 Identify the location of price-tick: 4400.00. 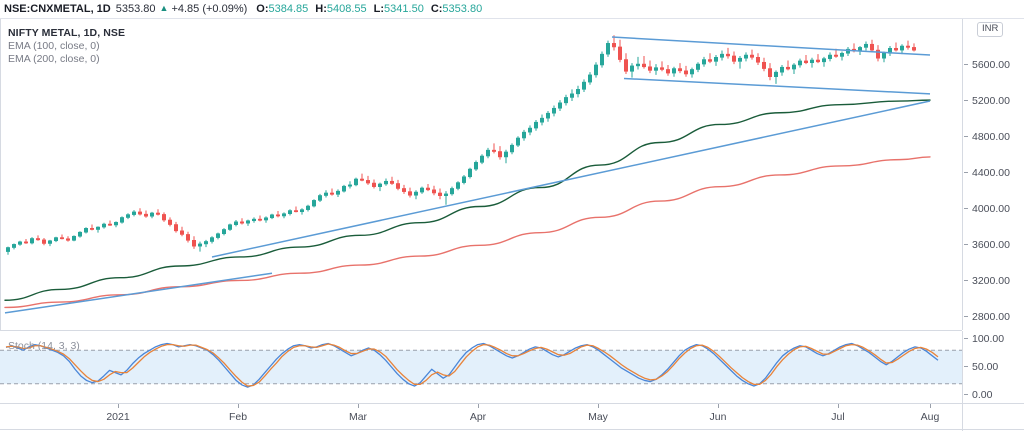
(993, 173).